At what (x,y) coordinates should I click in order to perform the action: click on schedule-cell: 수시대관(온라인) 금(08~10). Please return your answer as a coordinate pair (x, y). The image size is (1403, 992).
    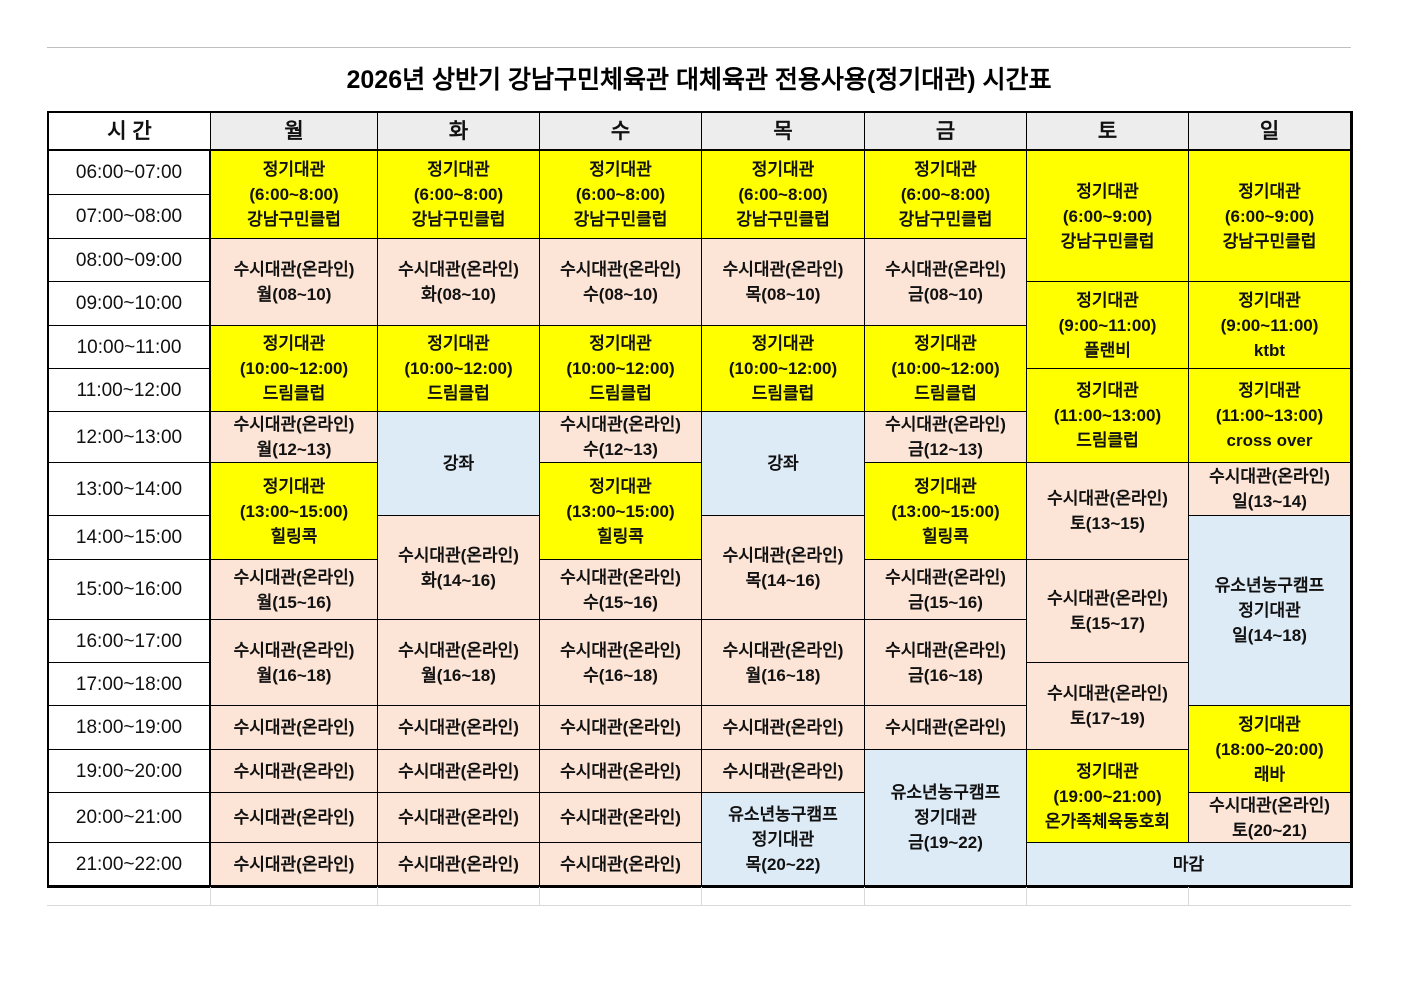
    Looking at the image, I should click on (946, 282).